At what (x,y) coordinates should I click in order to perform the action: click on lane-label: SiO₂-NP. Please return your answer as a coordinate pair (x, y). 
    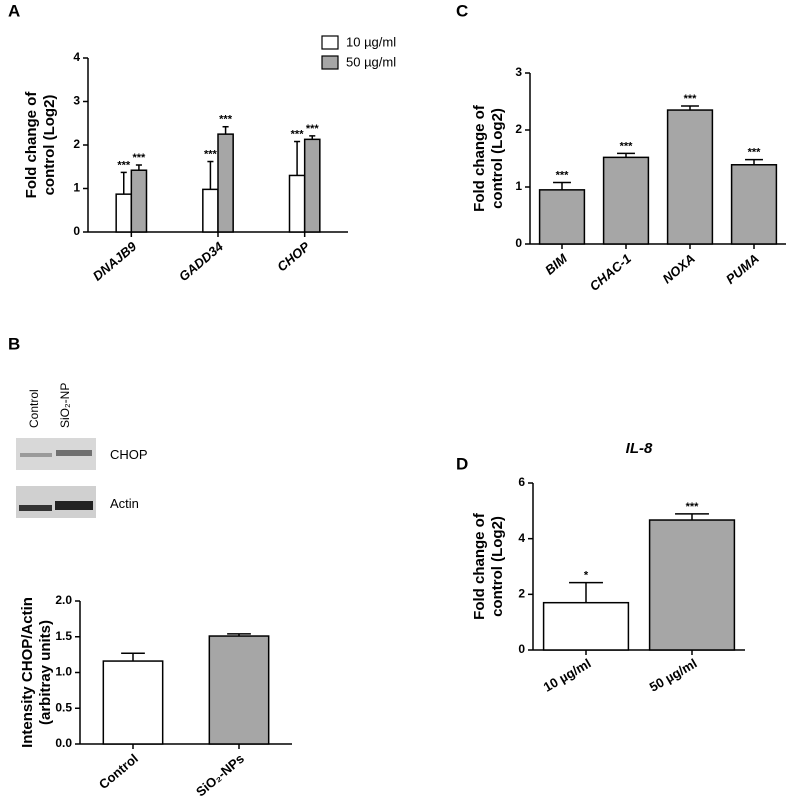
    Looking at the image, I should click on (65, 405).